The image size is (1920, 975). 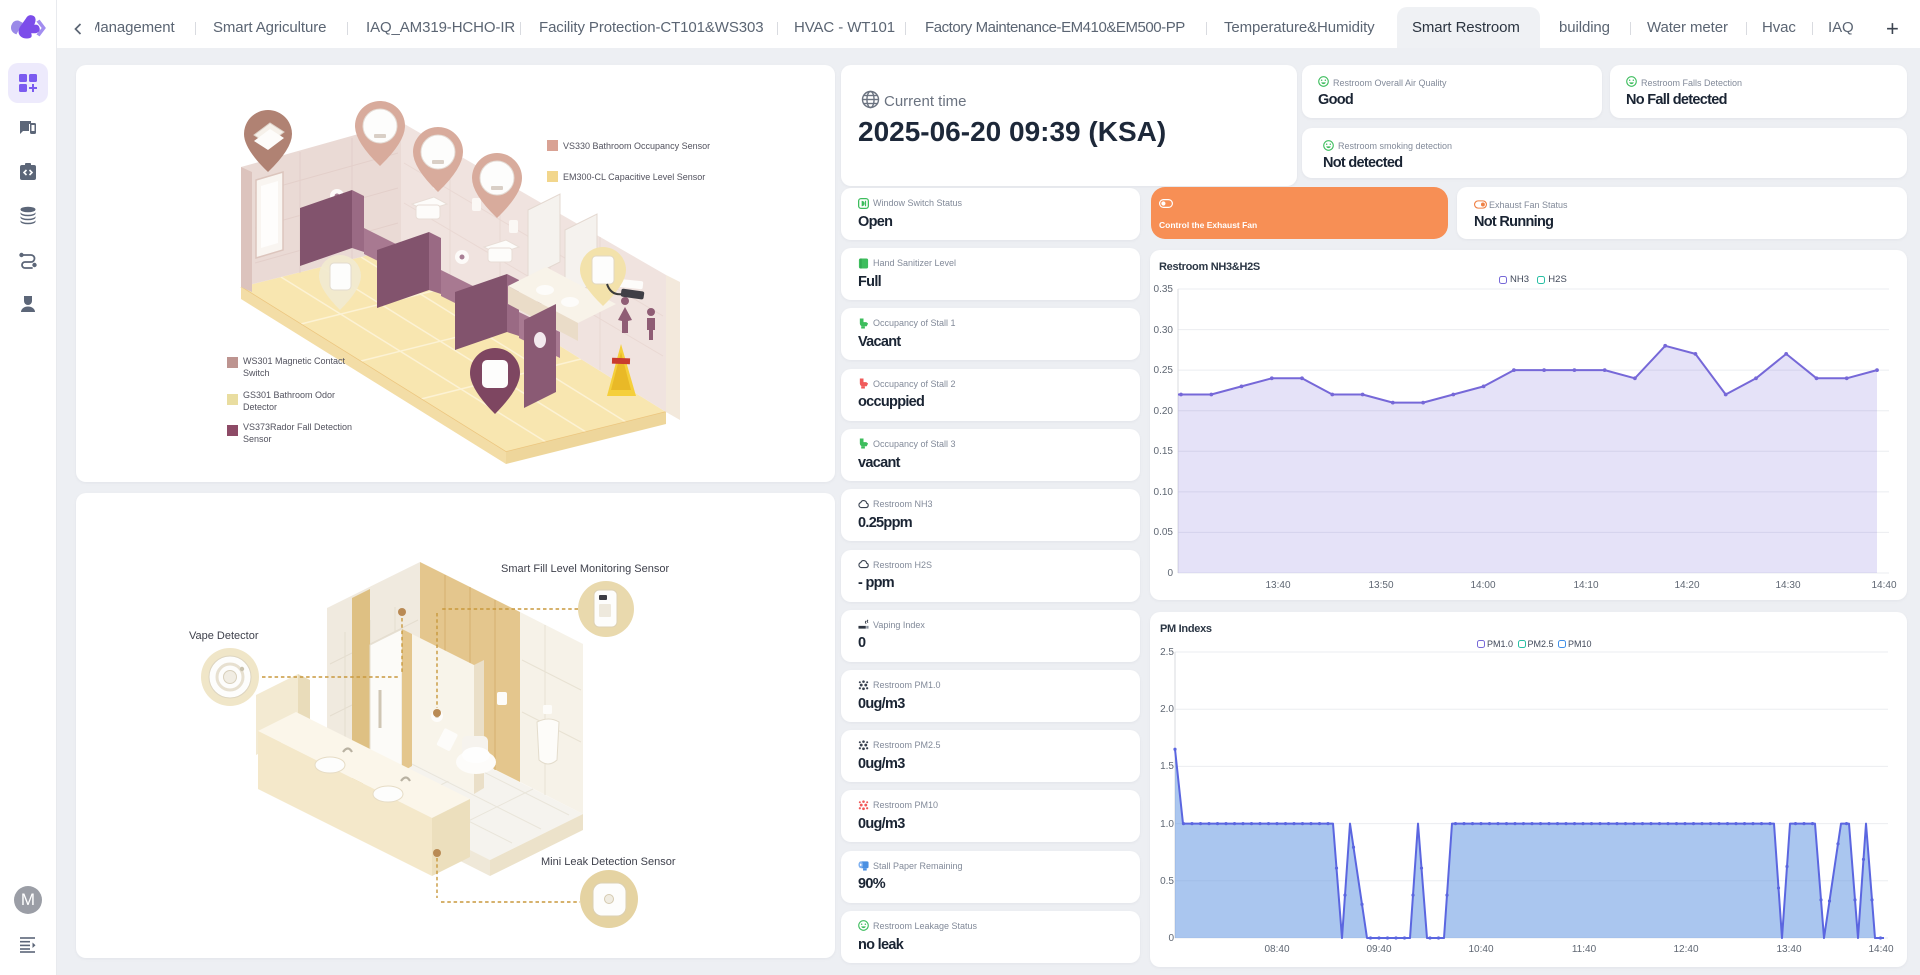 I want to click on svg-text: Vape Detector, so click(x=224, y=636).